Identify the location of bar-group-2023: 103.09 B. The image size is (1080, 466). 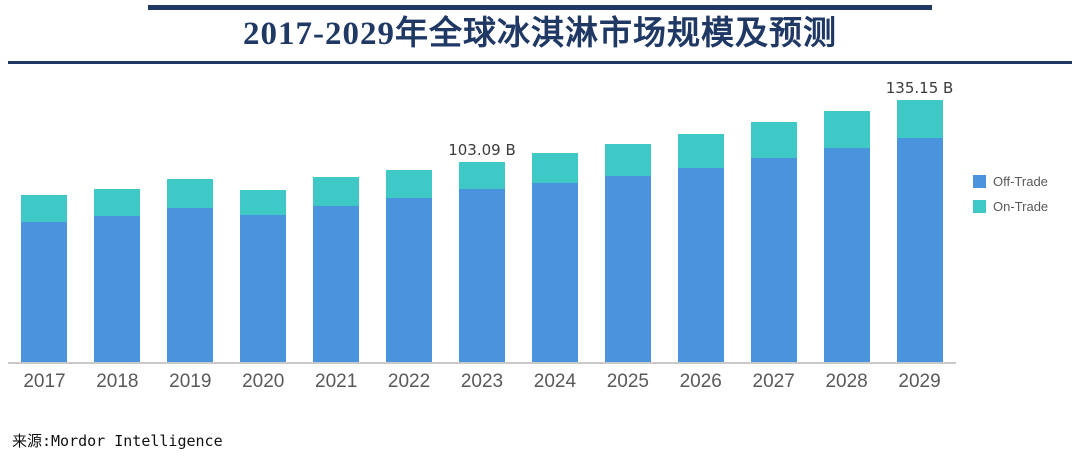
(482, 220).